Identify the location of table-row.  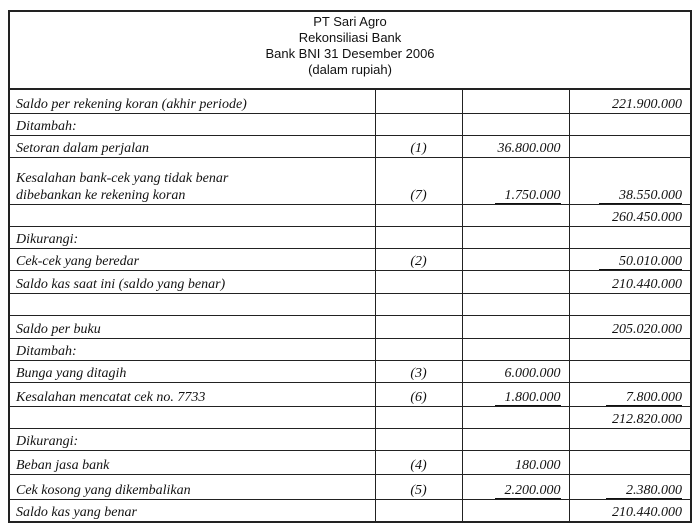
(350, 304).